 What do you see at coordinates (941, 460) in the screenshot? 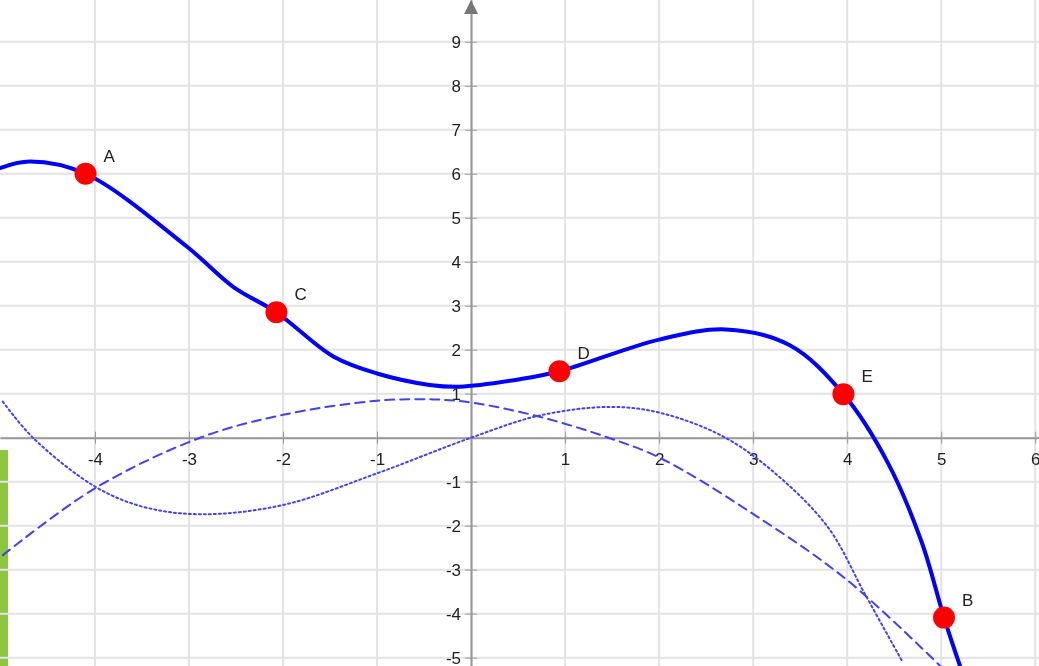
I see `x-tick-label: 5` at bounding box center [941, 460].